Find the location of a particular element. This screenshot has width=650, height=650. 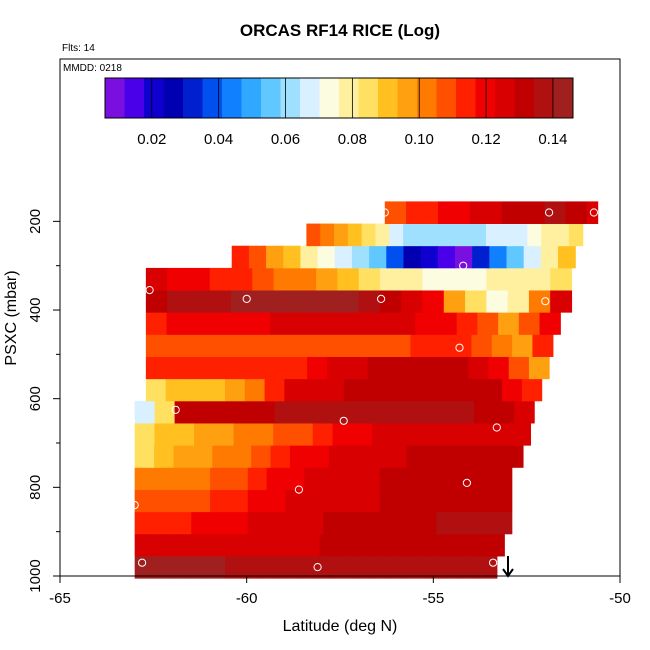

y-tick-label: 400 is located at coordinates (35, 310).